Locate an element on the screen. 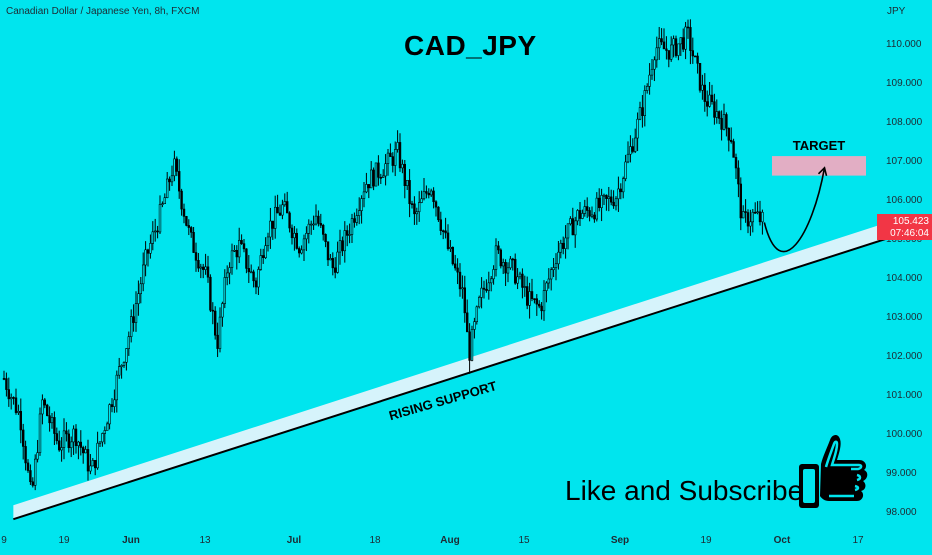 The width and height of the screenshot is (932, 555). price-tick-3: 101.000 is located at coordinates (904, 395).